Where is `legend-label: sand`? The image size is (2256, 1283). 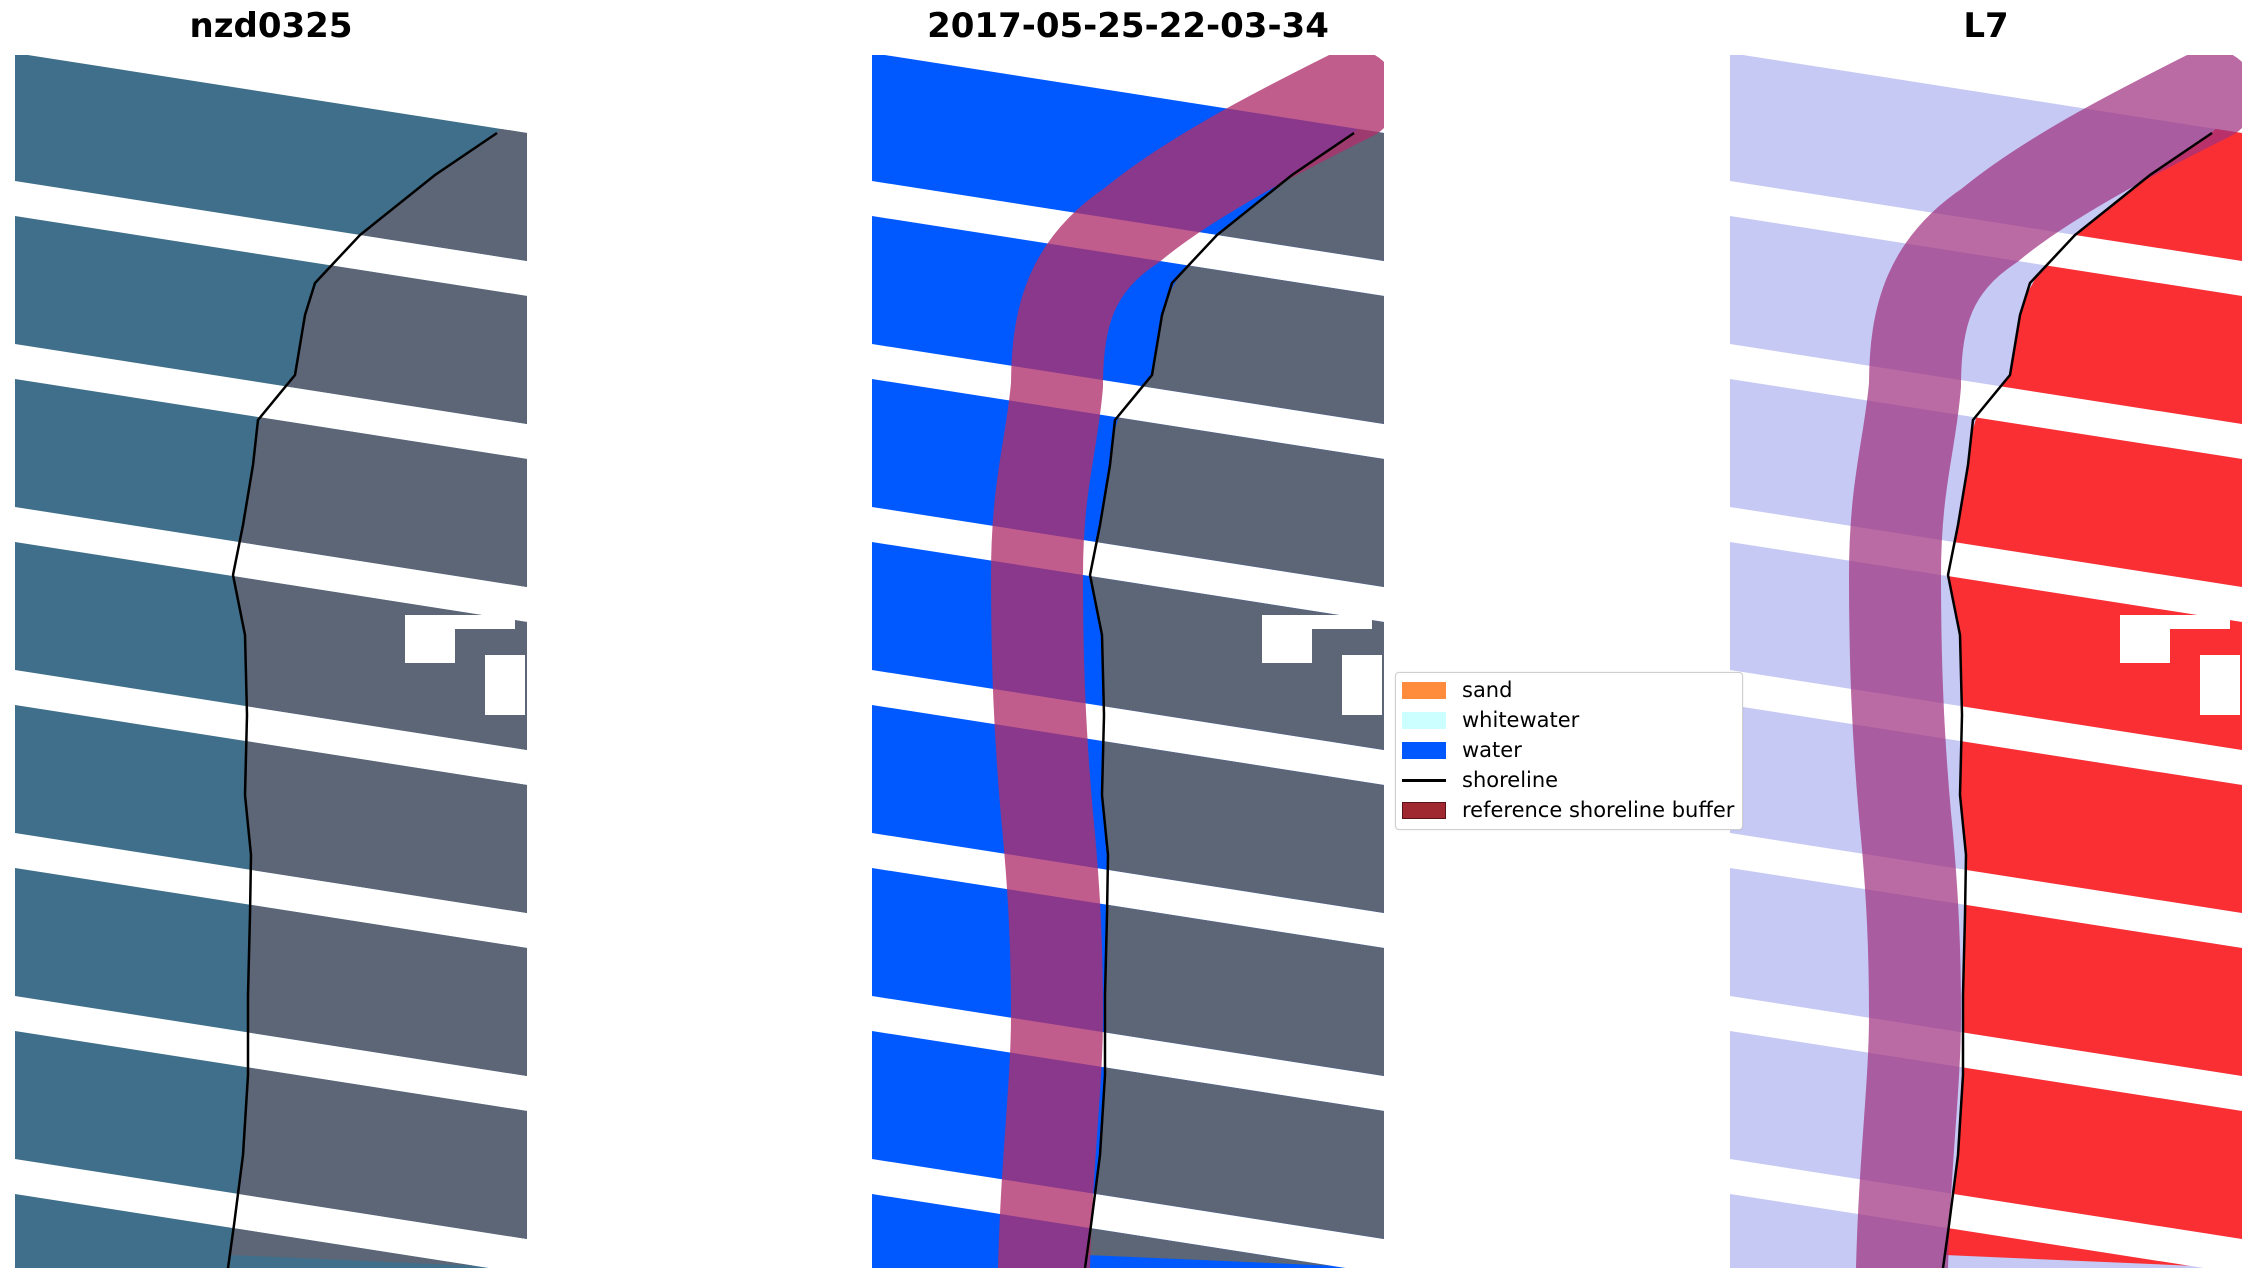
legend-label: sand is located at coordinates (1487, 690).